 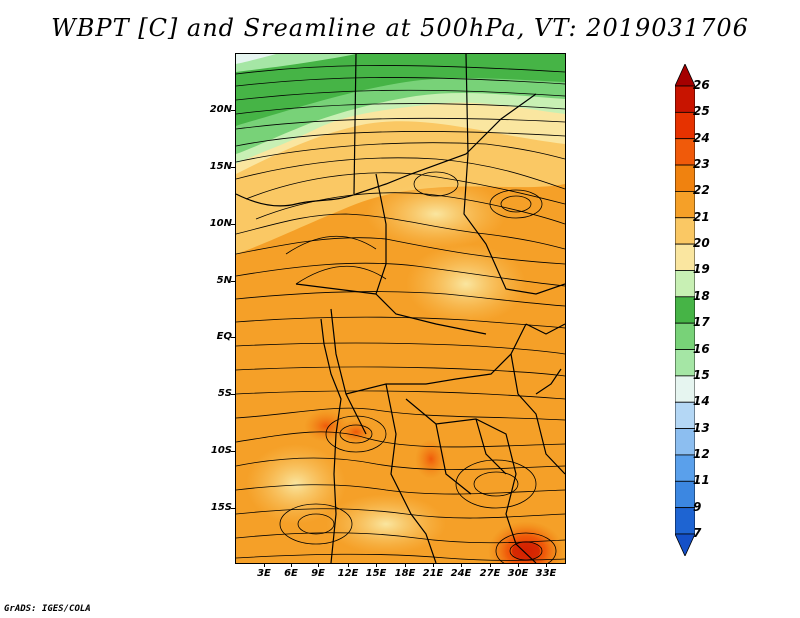 I want to click on field-hot-core-inner, so click(x=526, y=551).